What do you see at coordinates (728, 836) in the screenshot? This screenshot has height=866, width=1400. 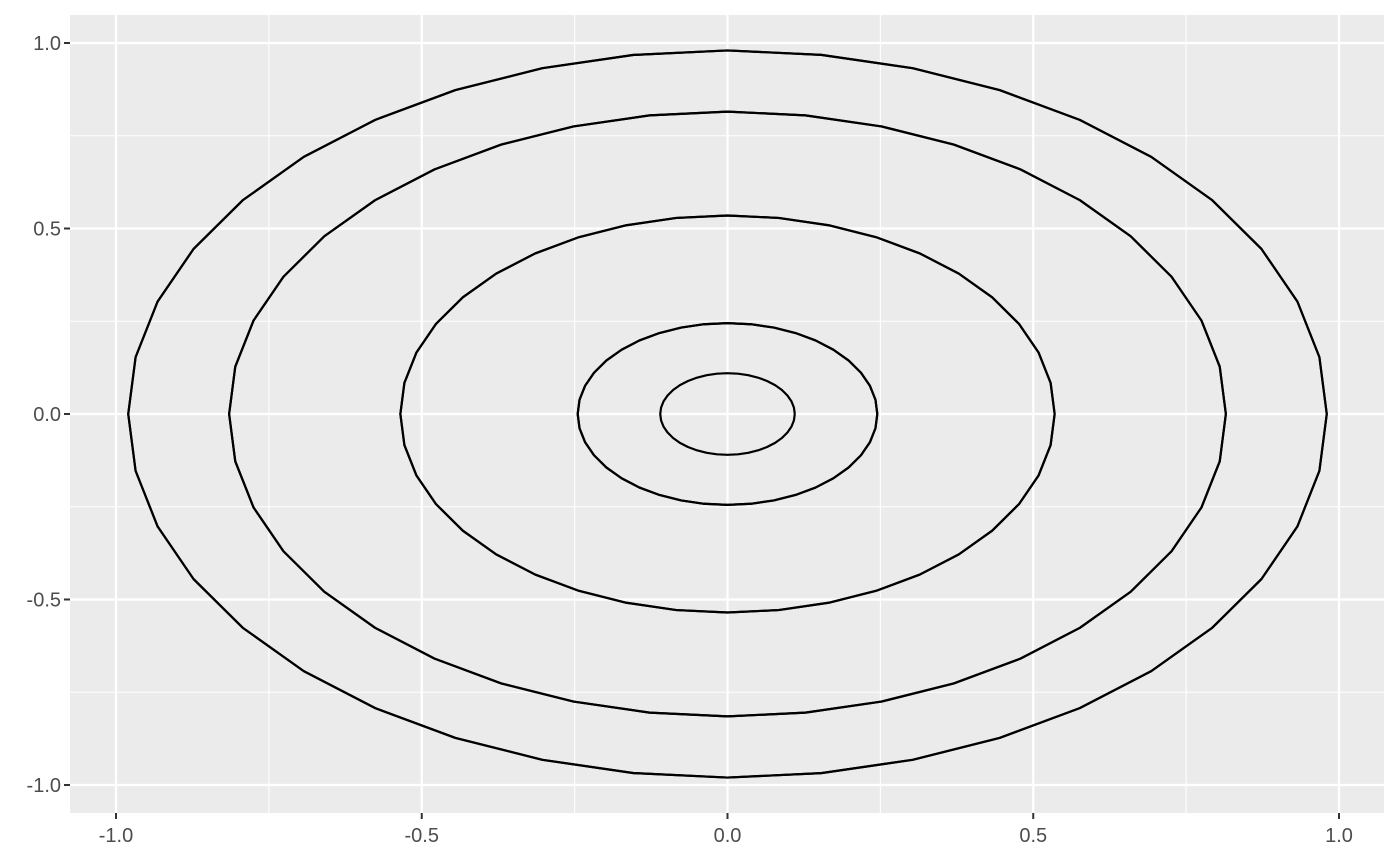 I see `x-tick-label: 0.0` at bounding box center [728, 836].